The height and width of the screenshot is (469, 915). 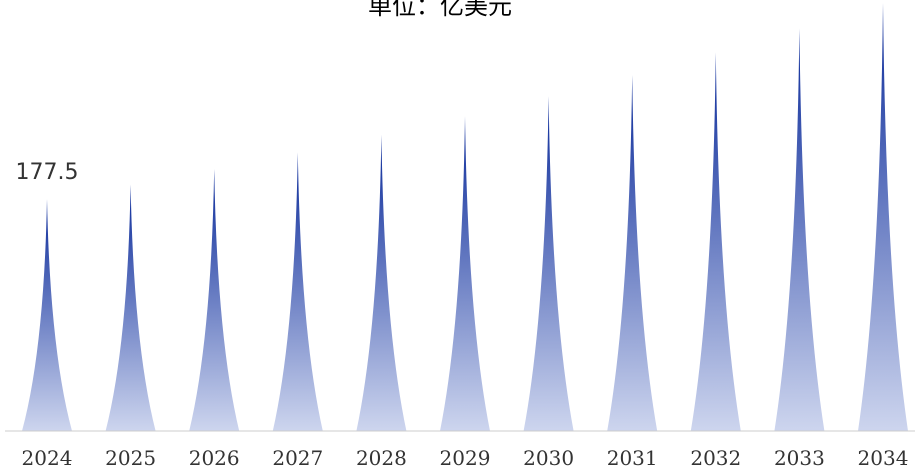 What do you see at coordinates (297, 291) in the screenshot?
I see `bar-2027` at bounding box center [297, 291].